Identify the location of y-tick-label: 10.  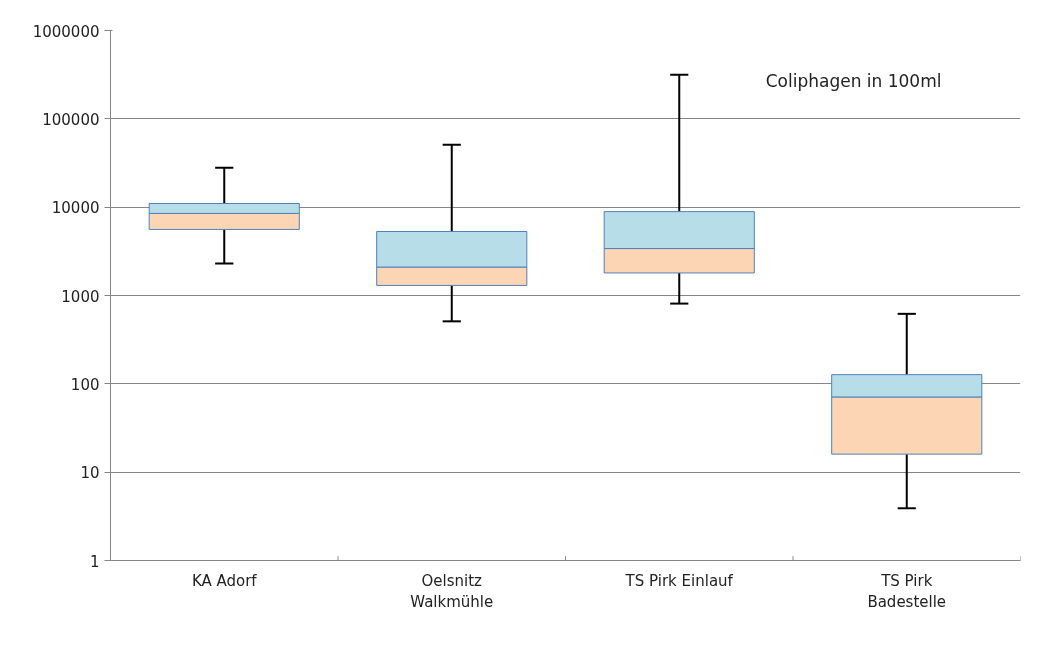
(90, 473).